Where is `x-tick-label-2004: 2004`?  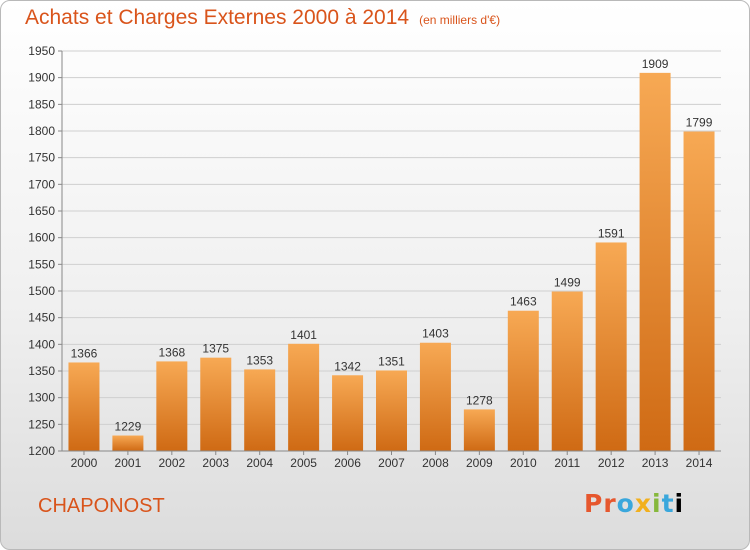
x-tick-label-2004: 2004 is located at coordinates (259, 463).